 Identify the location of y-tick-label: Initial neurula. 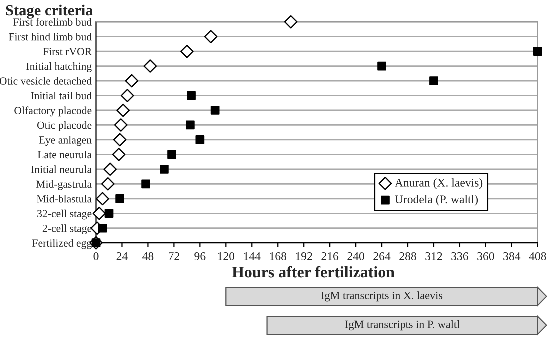
(61, 170).